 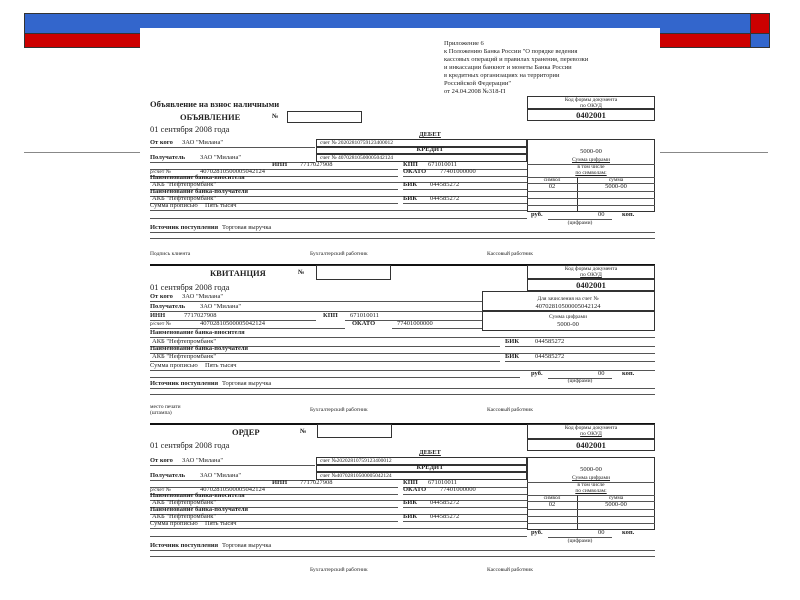 What do you see at coordinates (215, 104) in the screenshot?
I see `heading: Объявление на взнос наличными` at bounding box center [215, 104].